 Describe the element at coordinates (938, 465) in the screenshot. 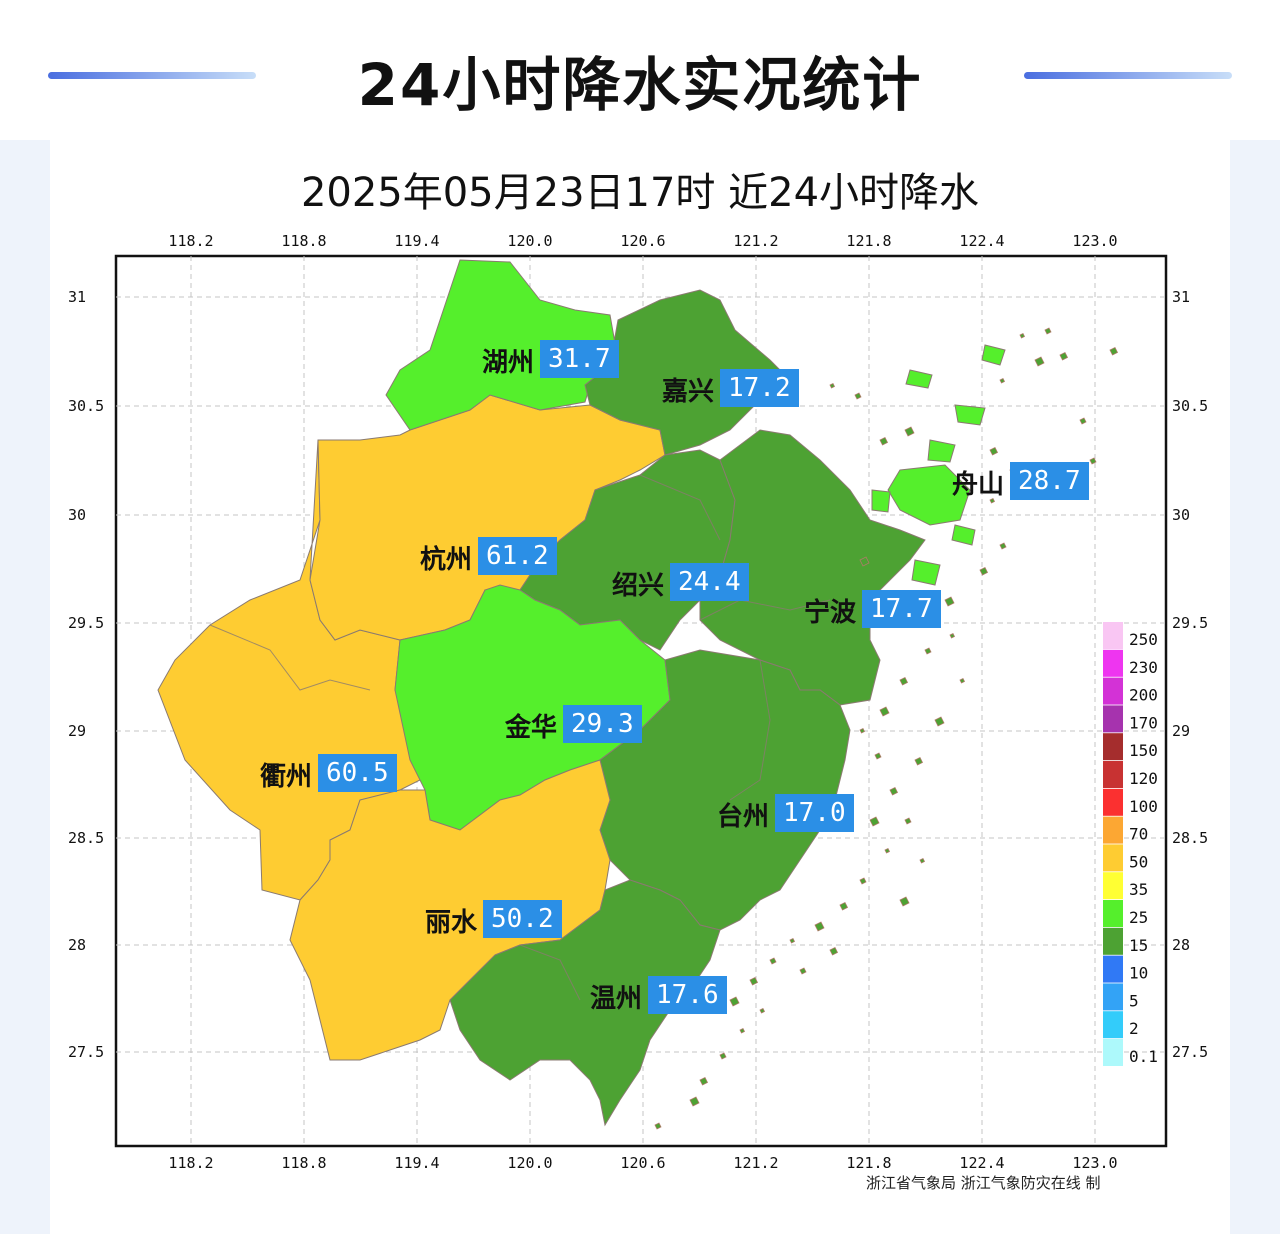

I see `region-zhoushan` at that location.